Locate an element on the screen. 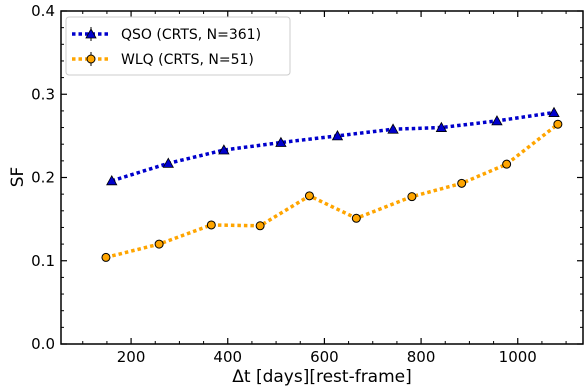 The image size is (584, 386). x-tick-label: 1000 is located at coordinates (518, 357).